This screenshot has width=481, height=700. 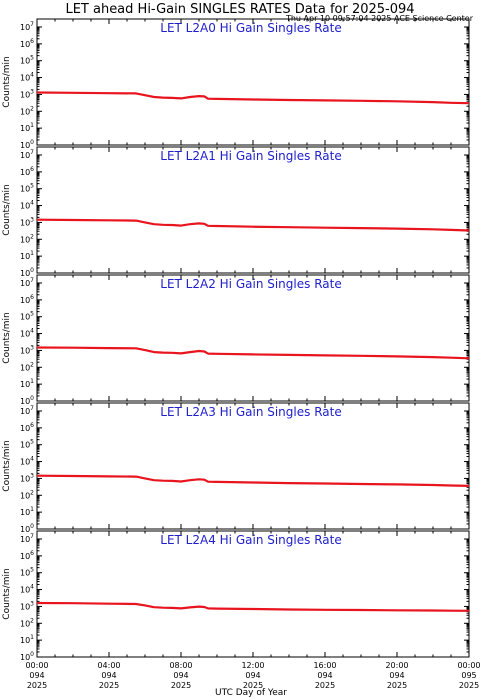 What do you see at coordinates (250, 28) in the screenshot?
I see `panel-title: LET L2A0 Hi Gain Singles Rate` at bounding box center [250, 28].